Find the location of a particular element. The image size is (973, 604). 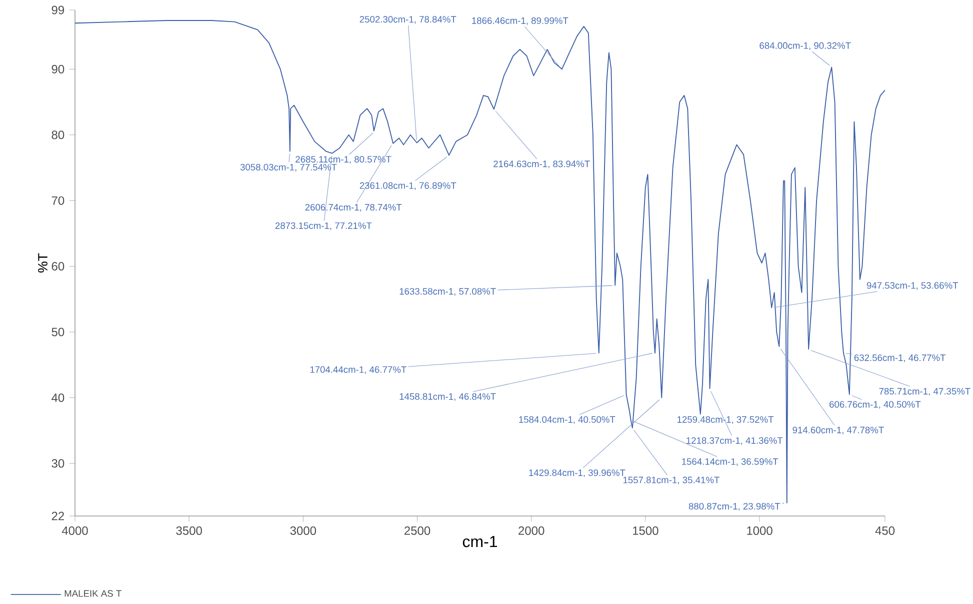

annotation: 3058.03cm-1, 77.54%T is located at coordinates (288, 168).